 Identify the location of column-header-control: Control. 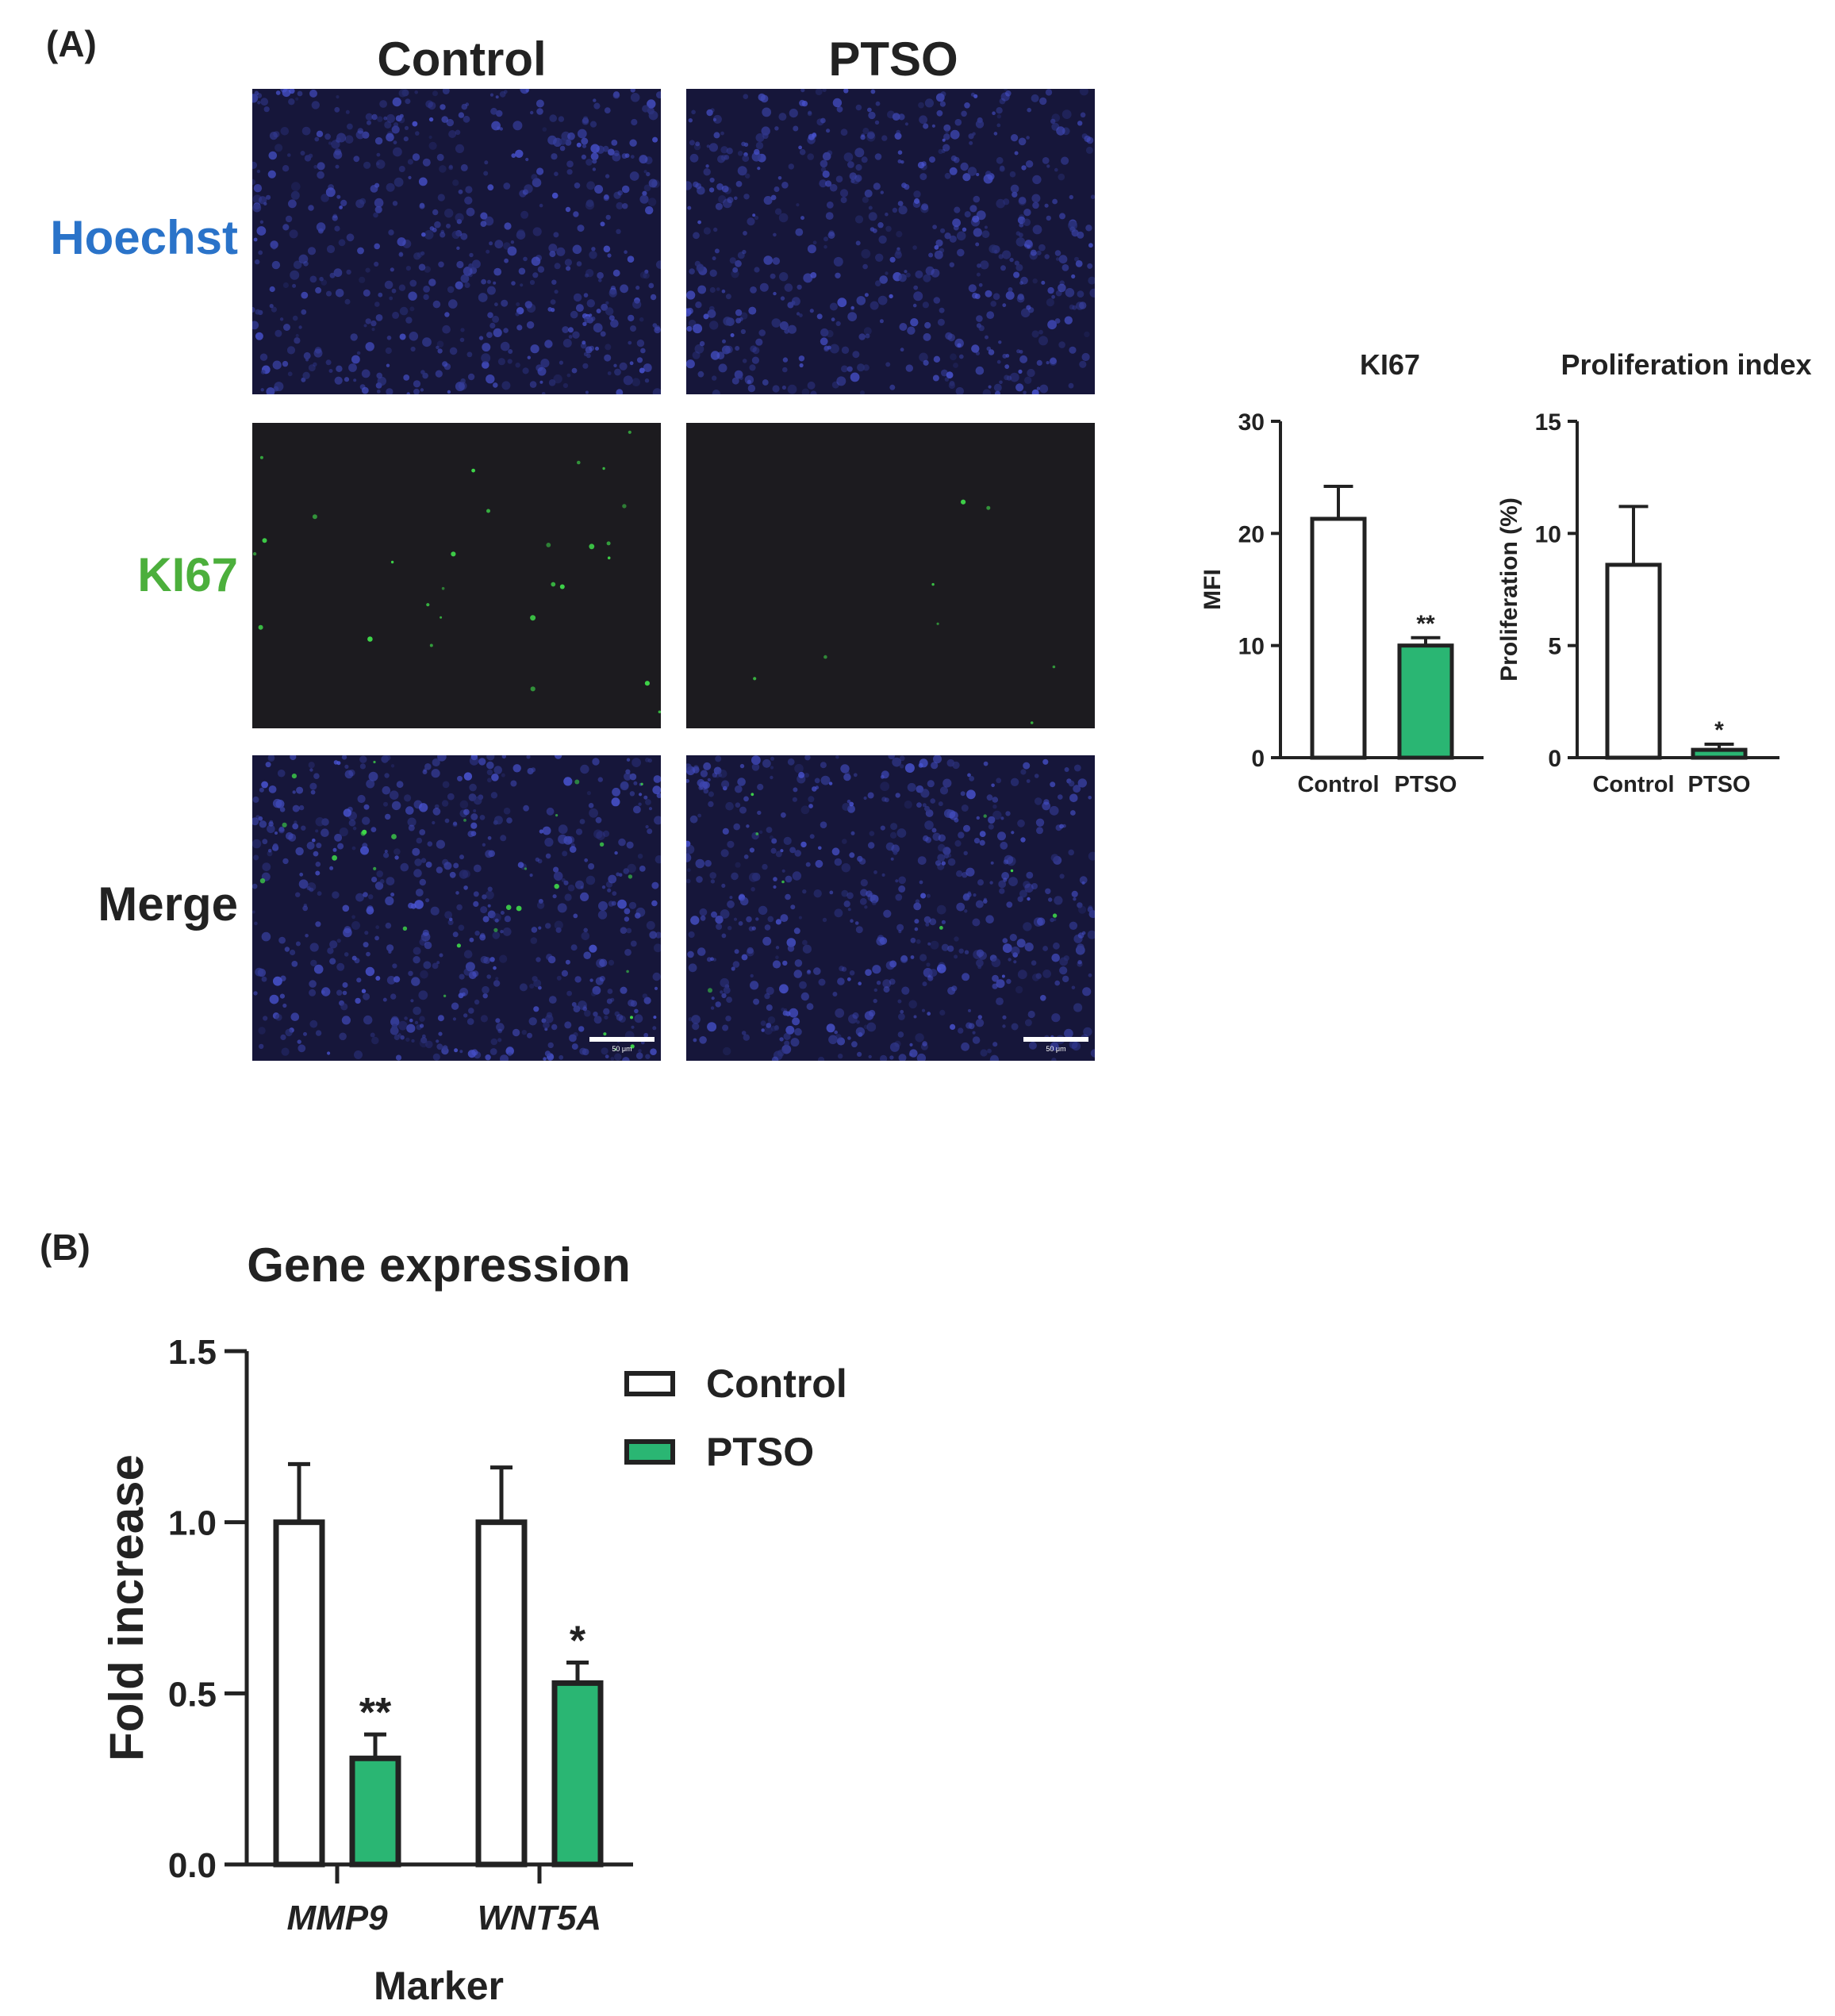
(462, 60).